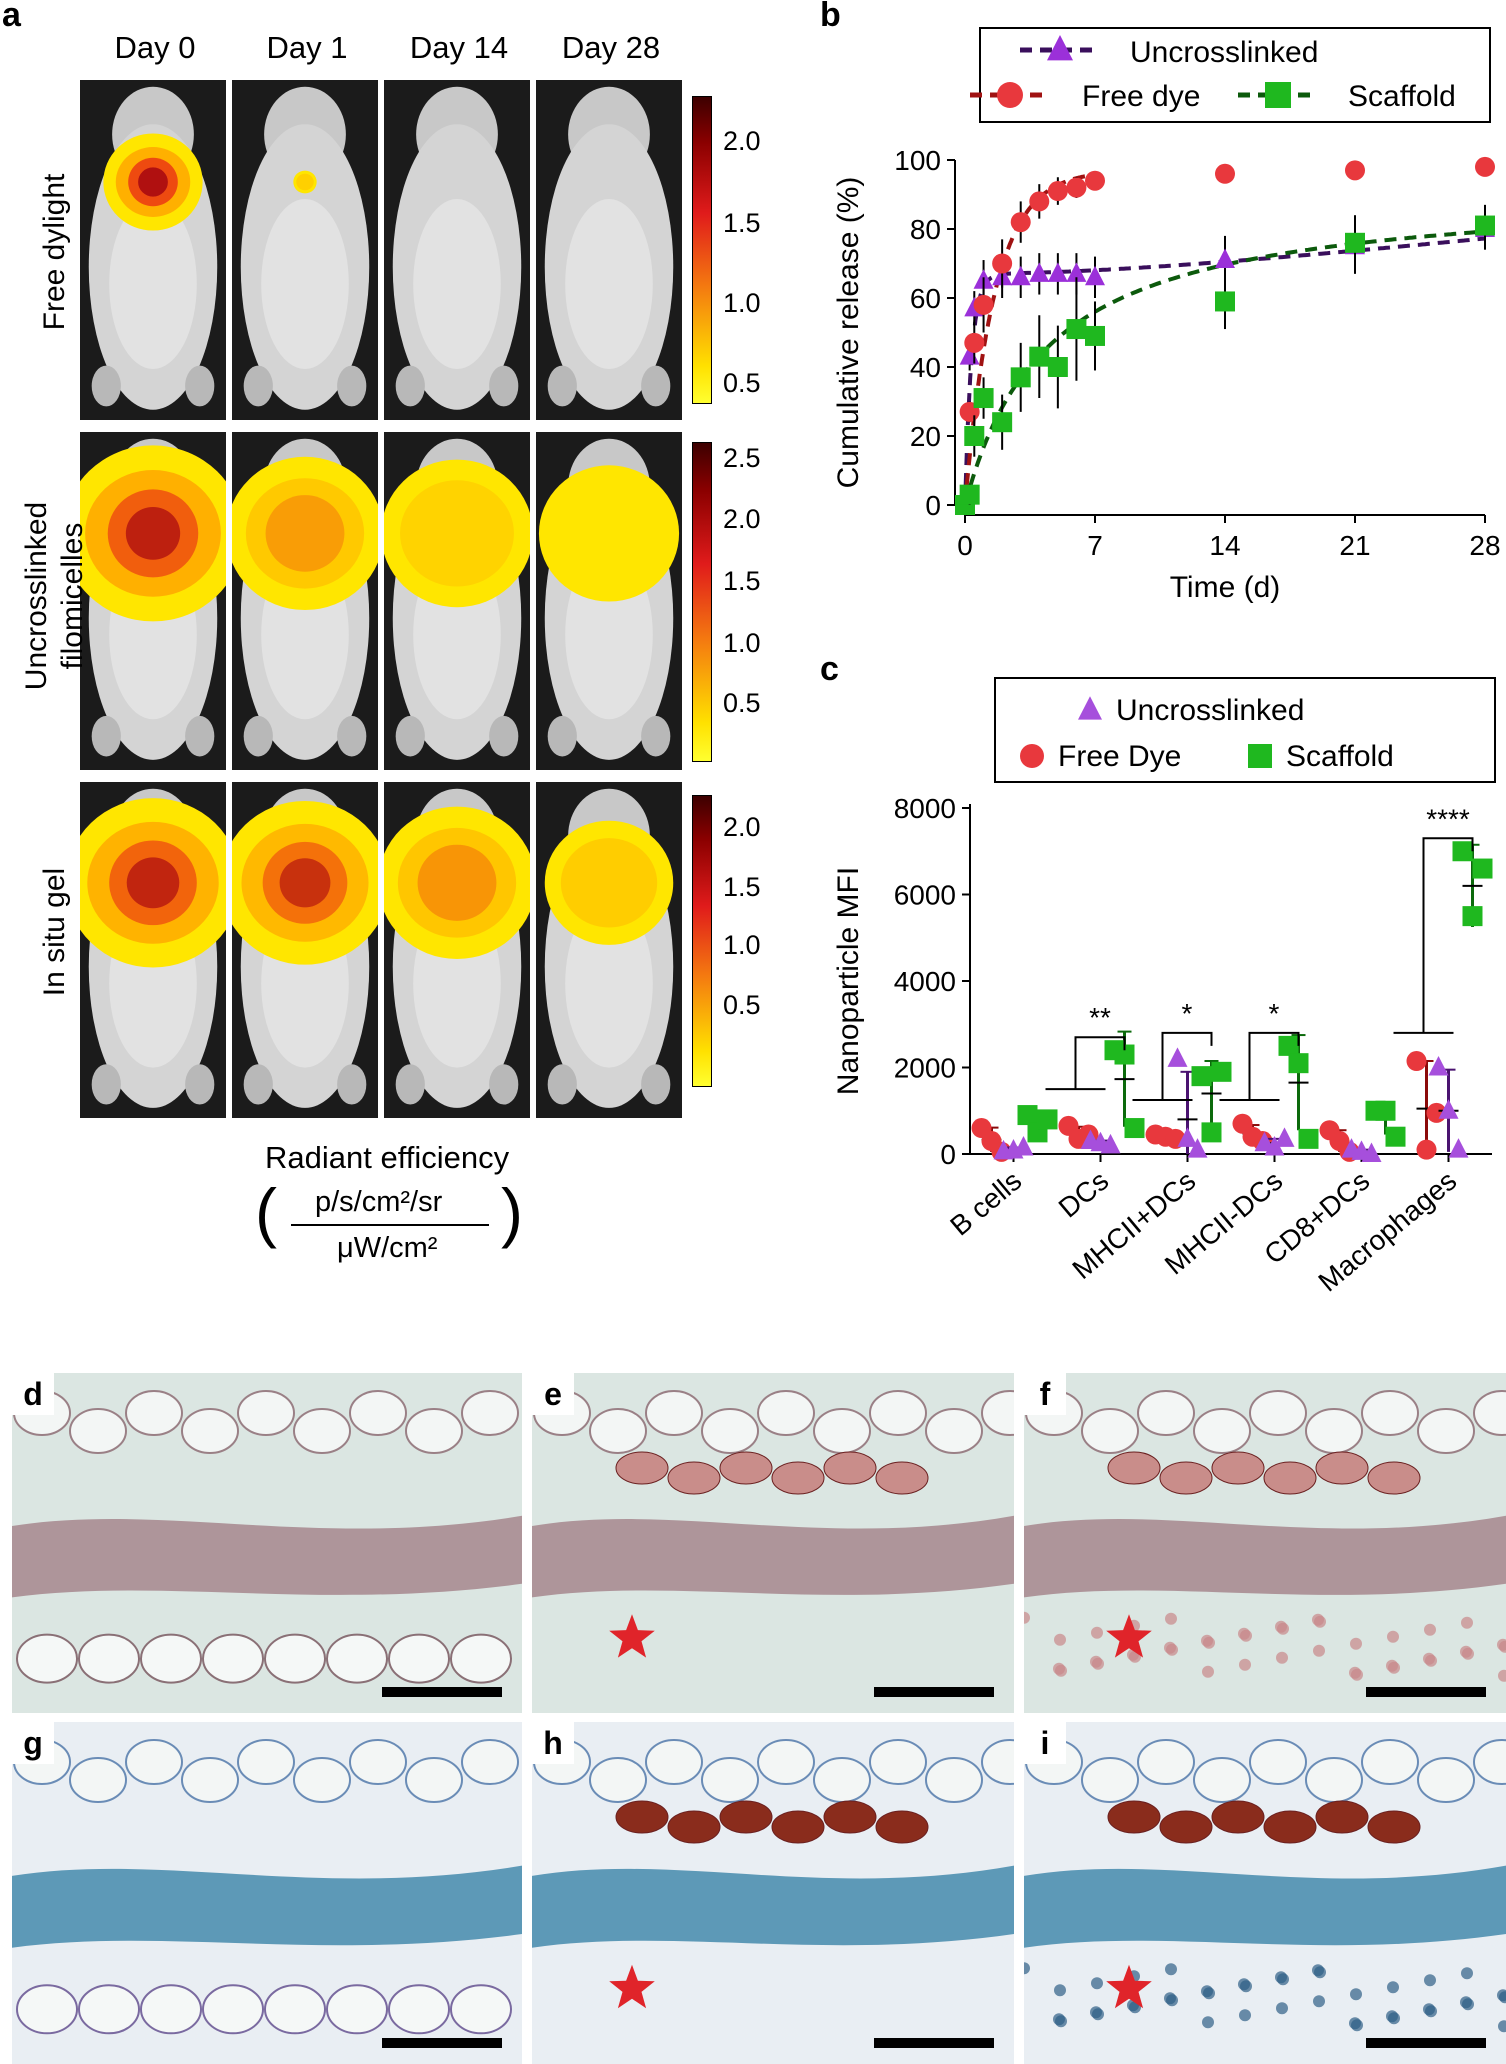 Image resolution: width=1506 pixels, height=2064 pixels. What do you see at coordinates (925, 895) in the screenshot?
I see `y-tick-label: 6000` at bounding box center [925, 895].